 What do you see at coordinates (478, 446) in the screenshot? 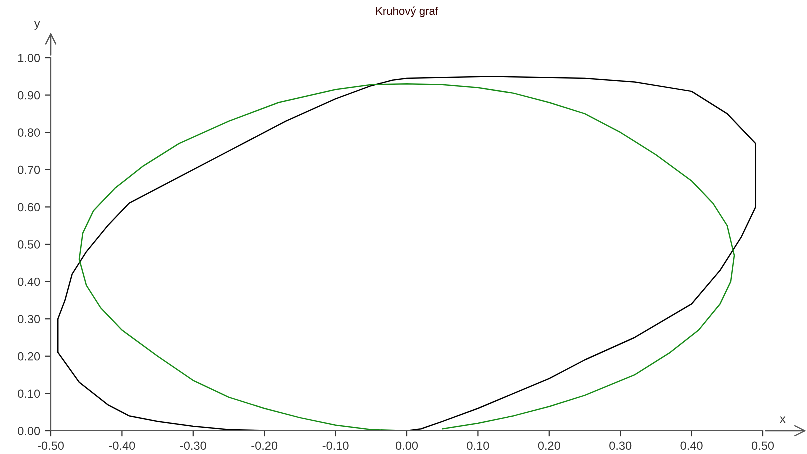
I see `x-tick-label: 0.10` at bounding box center [478, 446].